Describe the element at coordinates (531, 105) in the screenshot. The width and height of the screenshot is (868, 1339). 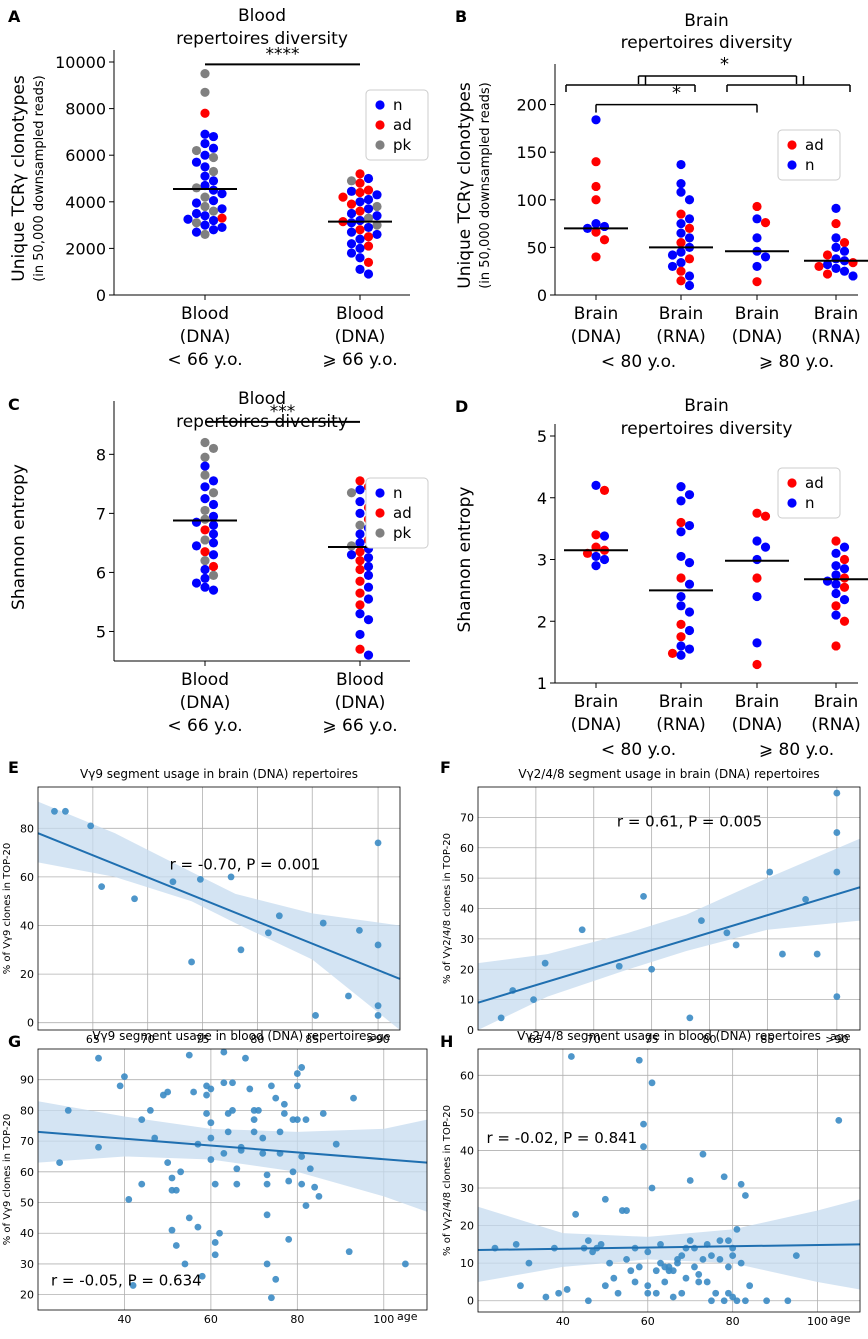
I see `y-tick-label: 200` at that location.